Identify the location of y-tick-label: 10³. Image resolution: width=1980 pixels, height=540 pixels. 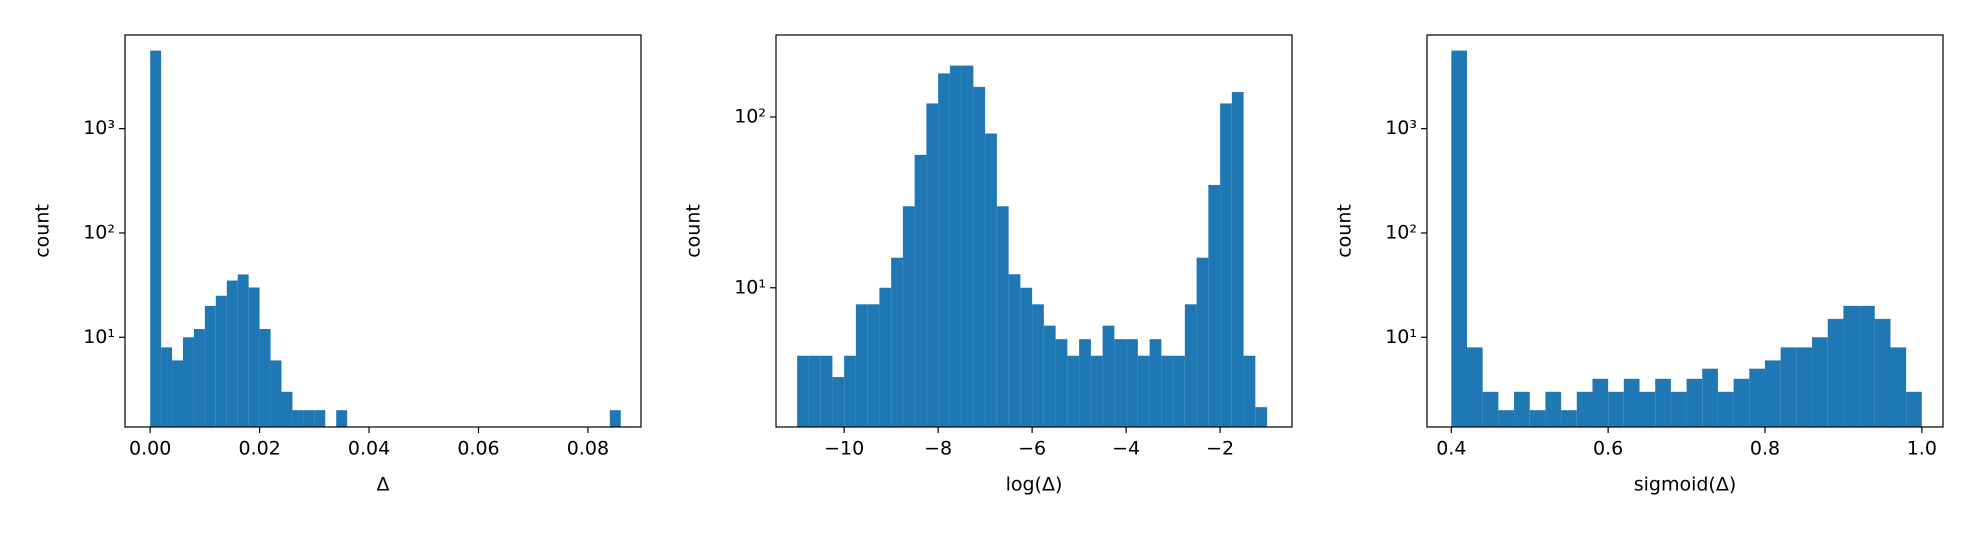
(1401, 128).